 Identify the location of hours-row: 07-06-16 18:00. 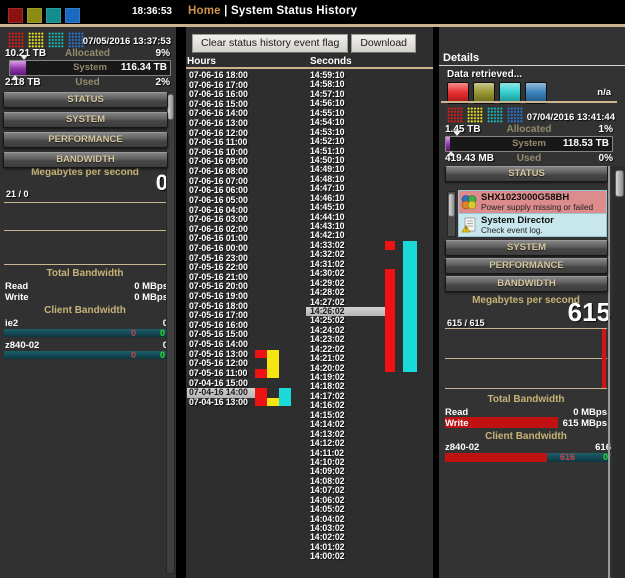
(218, 75).